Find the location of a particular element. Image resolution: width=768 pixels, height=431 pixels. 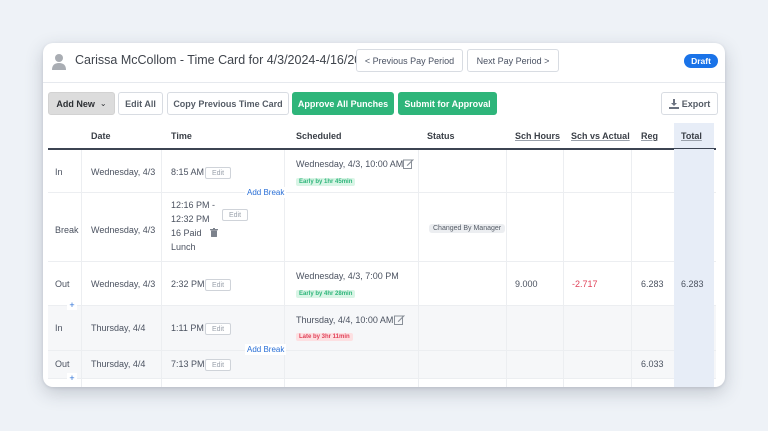

late-tag: Late by 3hr 11min is located at coordinates (324, 337).